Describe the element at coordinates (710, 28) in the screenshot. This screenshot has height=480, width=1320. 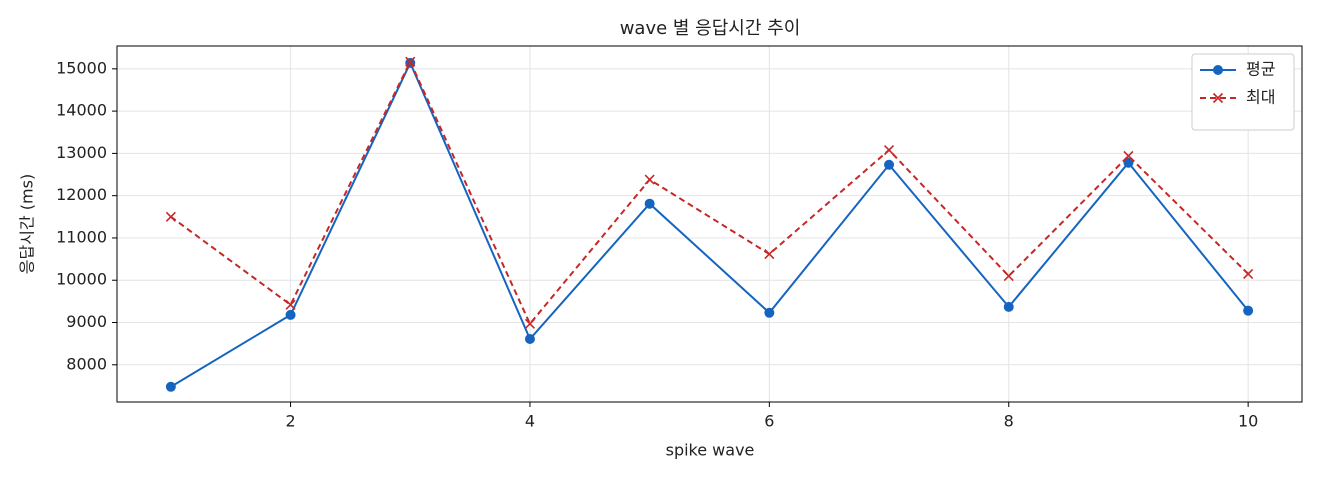
I see `chart-title: wave 별 응답시간 추이` at that location.